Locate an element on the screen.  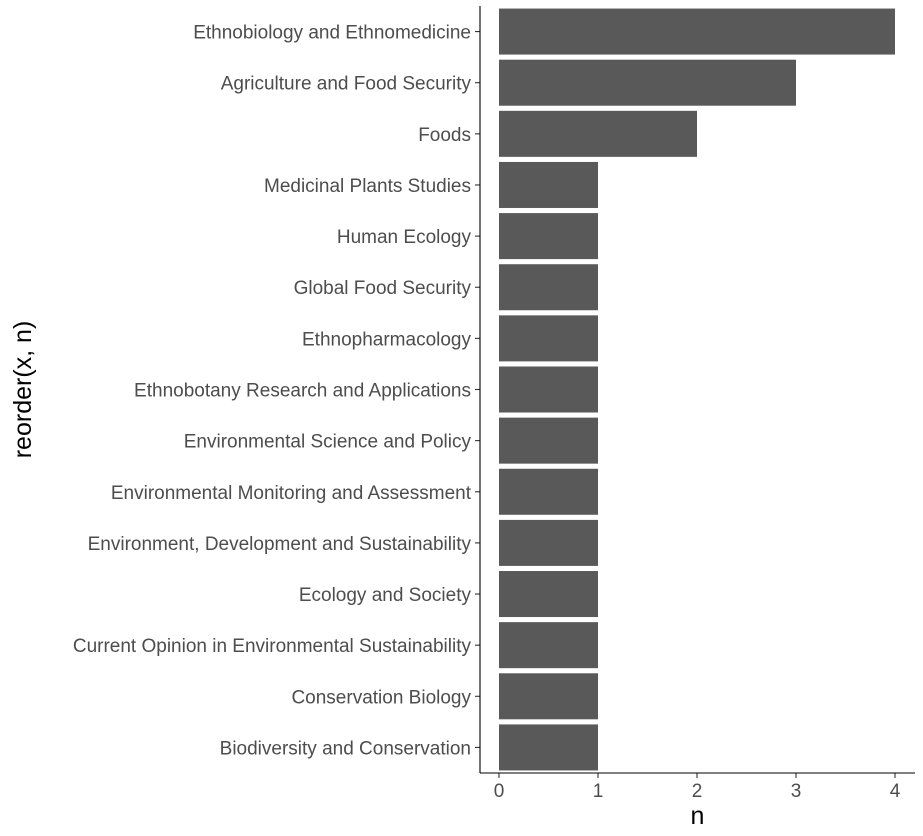
category-label: Conservation Biology is located at coordinates (381, 697).